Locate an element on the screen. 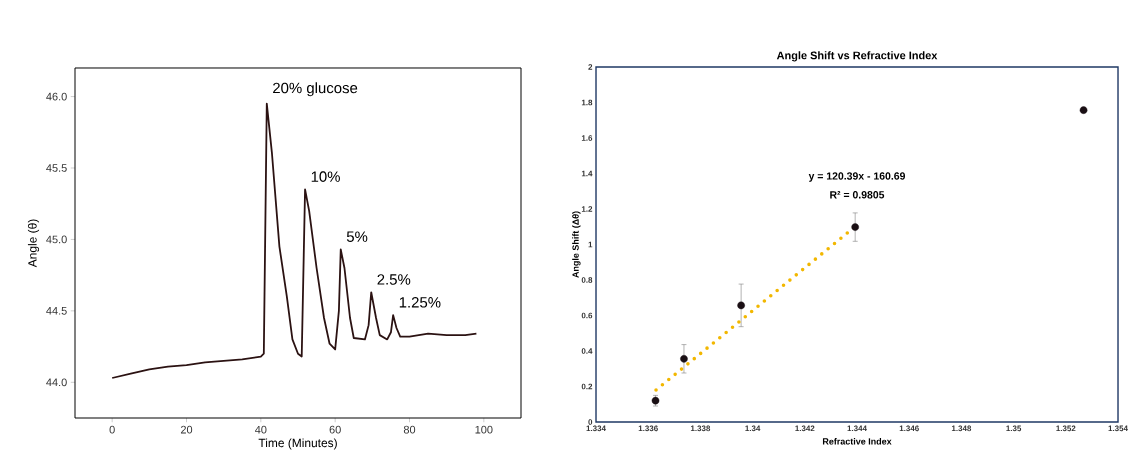 The height and width of the screenshot is (472, 1135). y-tick-label: 45.5 is located at coordinates (56, 168).